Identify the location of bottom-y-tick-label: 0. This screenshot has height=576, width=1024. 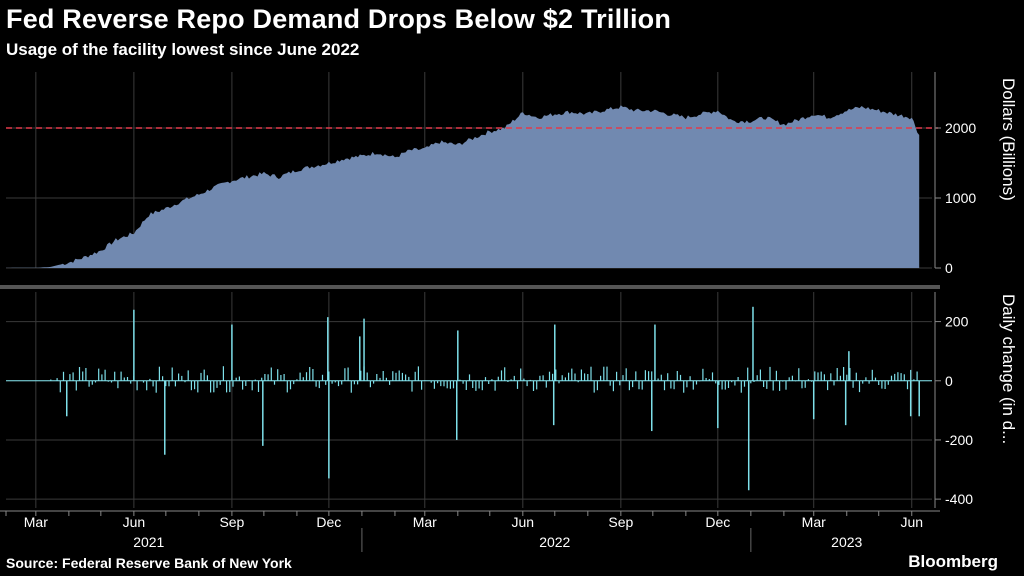
(949, 381).